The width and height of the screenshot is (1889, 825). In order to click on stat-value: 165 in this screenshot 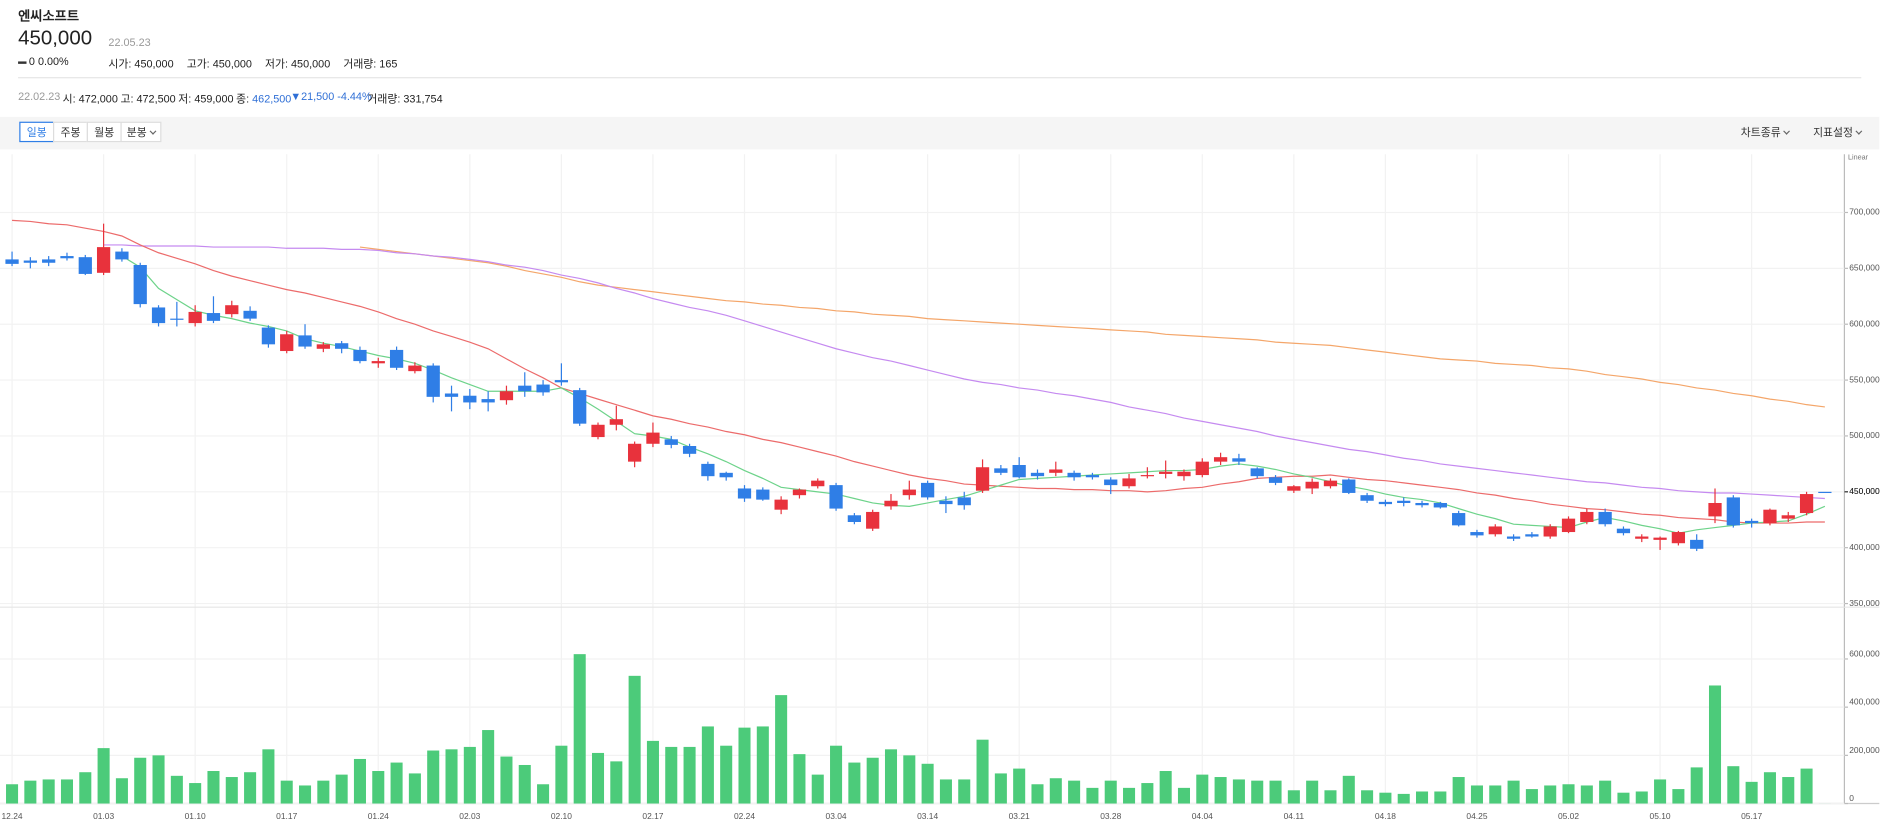, I will do `click(388, 63)`.